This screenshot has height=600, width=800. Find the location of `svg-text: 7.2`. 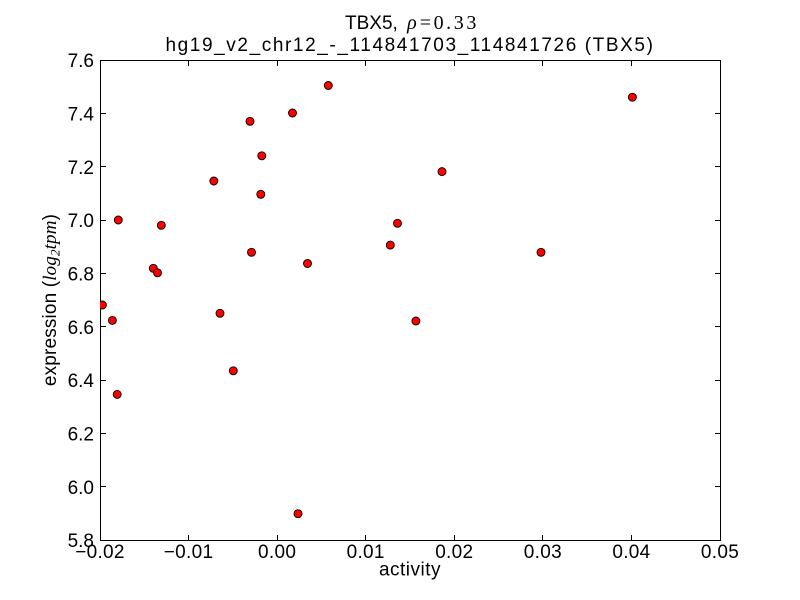

svg-text: 7.2 is located at coordinates (81, 168).